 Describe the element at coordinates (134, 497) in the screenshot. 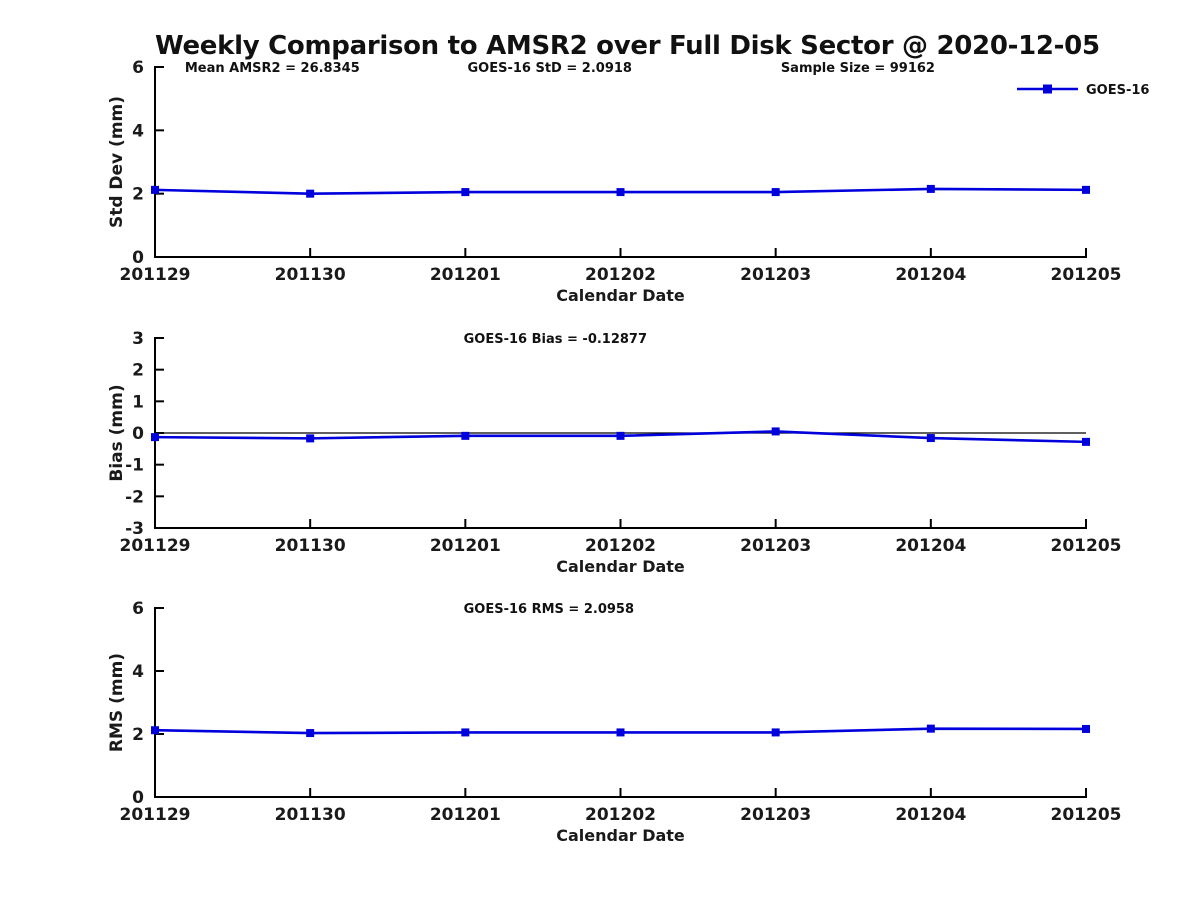

I see `y-tick-label: -2` at that location.